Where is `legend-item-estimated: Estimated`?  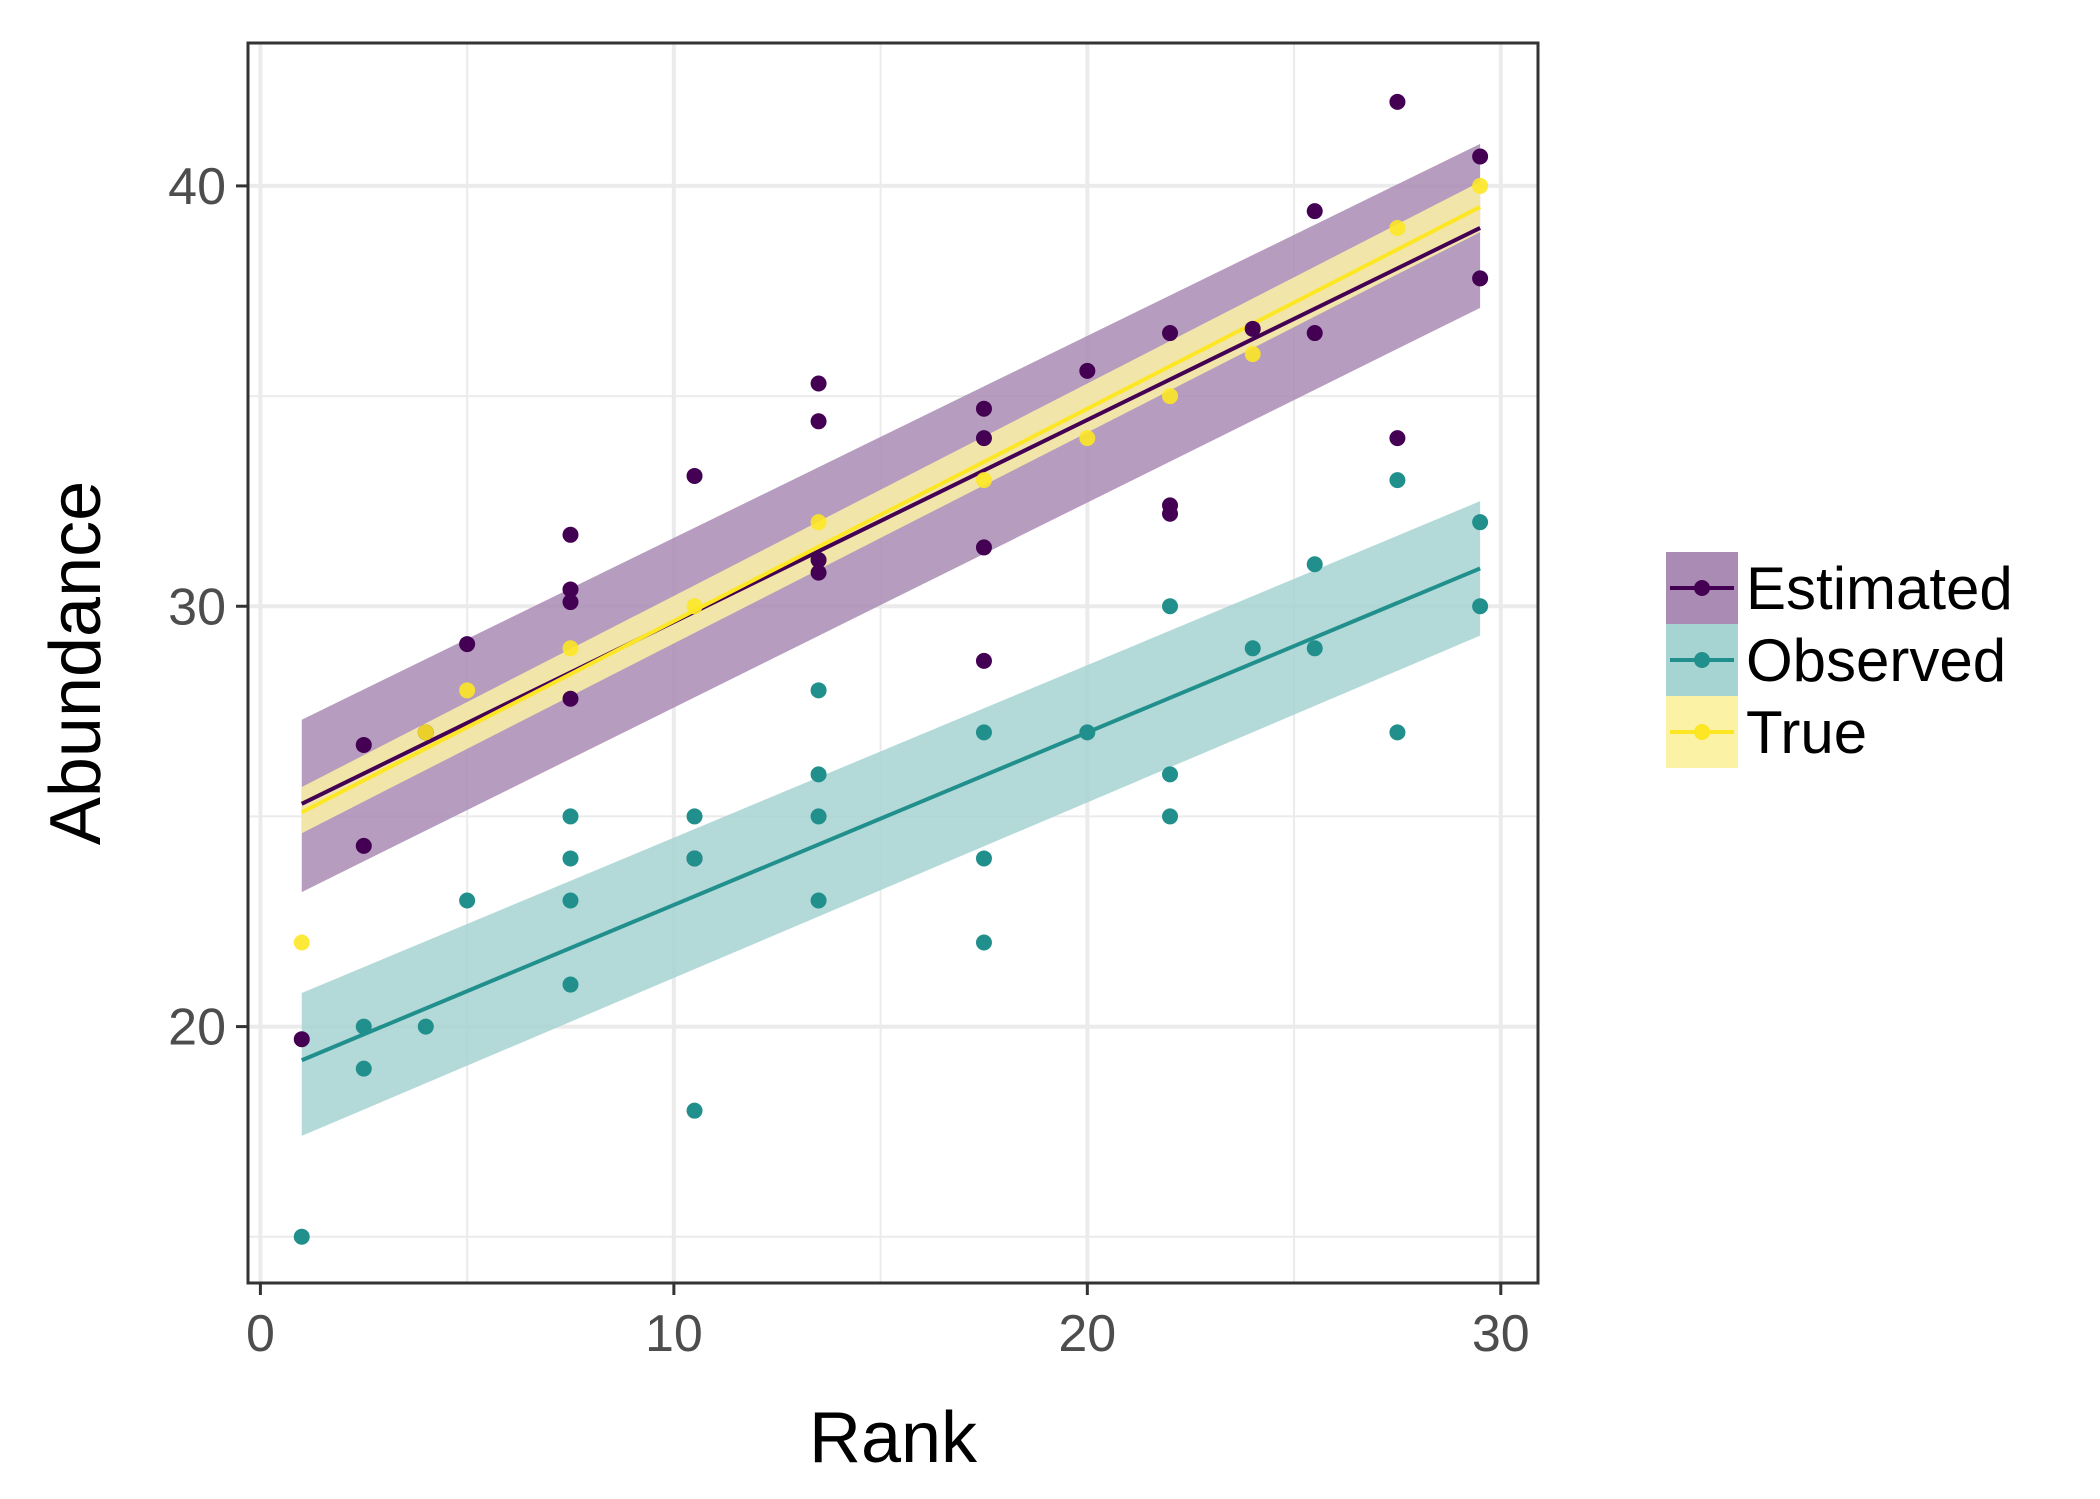
legend-item-estimated: Estimated is located at coordinates (1839, 588).